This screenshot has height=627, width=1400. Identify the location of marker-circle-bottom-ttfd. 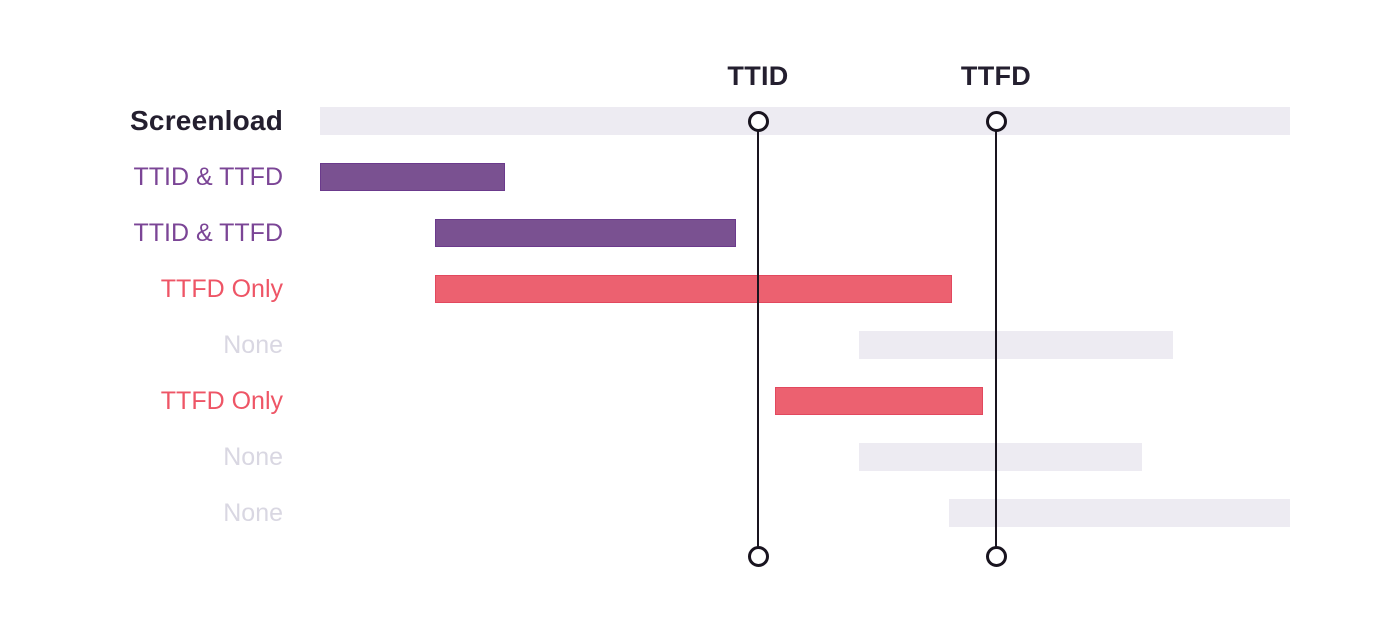
(996, 556).